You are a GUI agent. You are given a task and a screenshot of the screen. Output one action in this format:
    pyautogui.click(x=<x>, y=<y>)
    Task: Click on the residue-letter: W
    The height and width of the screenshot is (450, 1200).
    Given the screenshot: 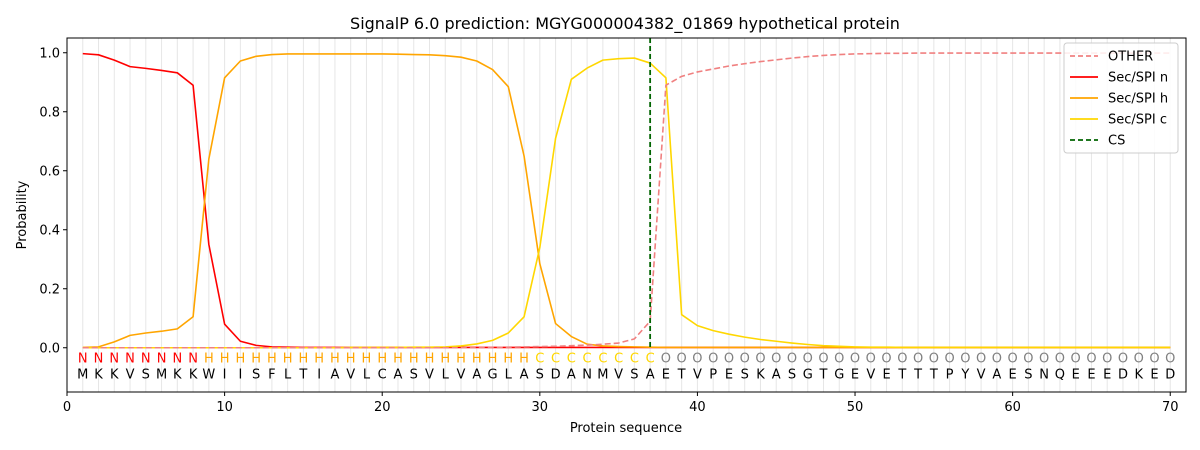 What is the action you would take?
    pyautogui.click(x=208, y=375)
    